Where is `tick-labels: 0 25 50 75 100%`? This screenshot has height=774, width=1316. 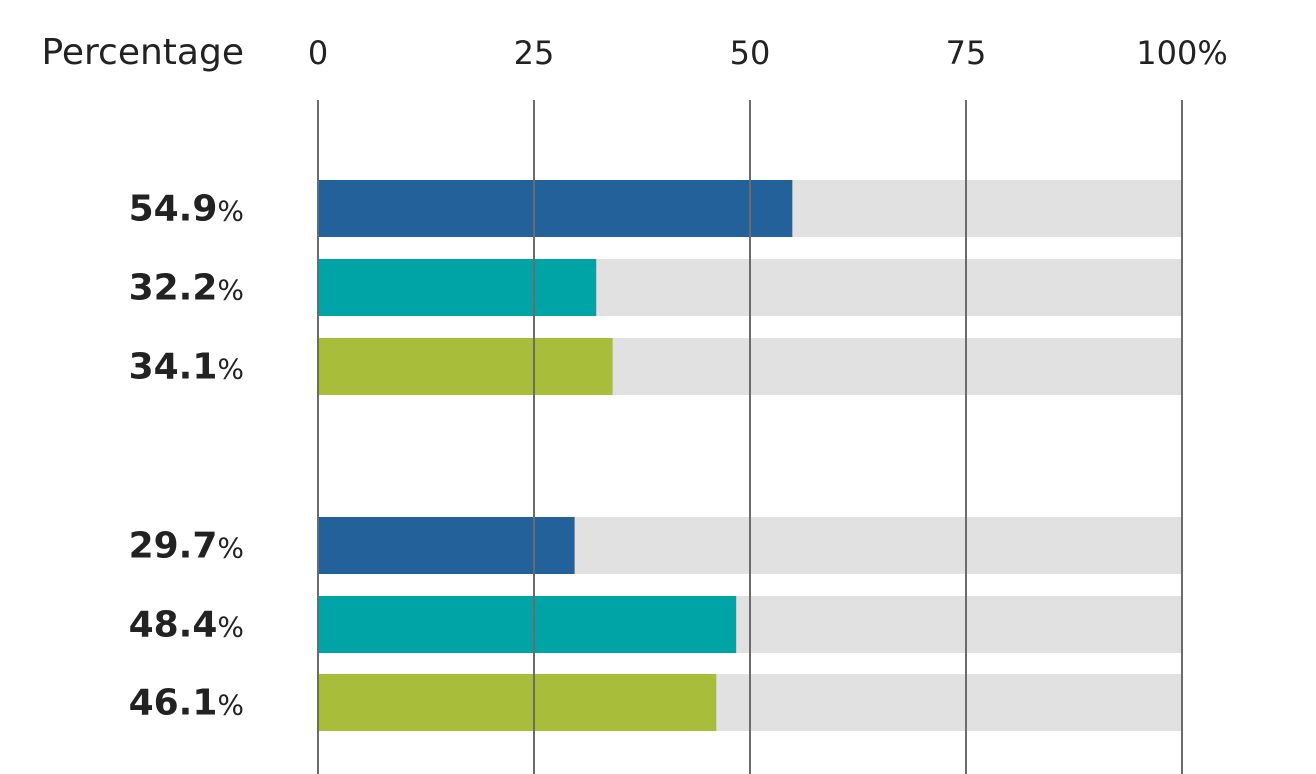 tick-labels: 0 25 50 75 100% is located at coordinates (768, 53).